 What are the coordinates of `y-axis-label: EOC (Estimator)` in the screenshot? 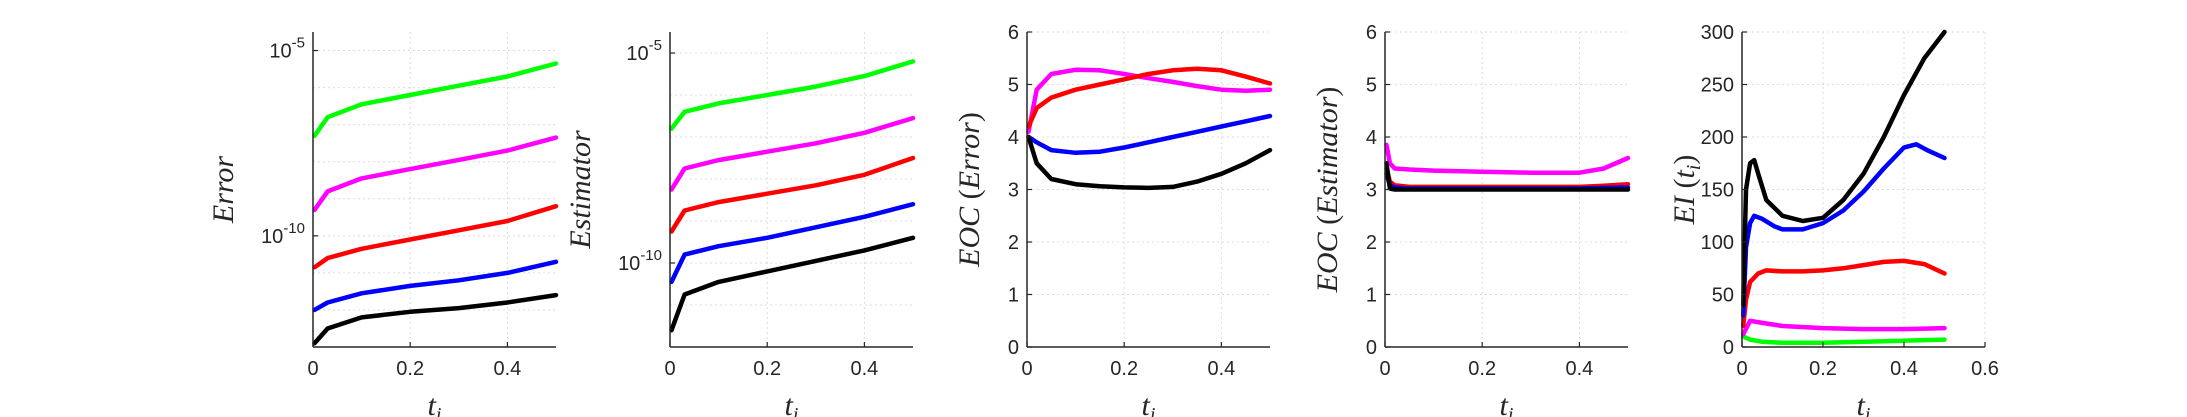 It's located at (1327, 190).